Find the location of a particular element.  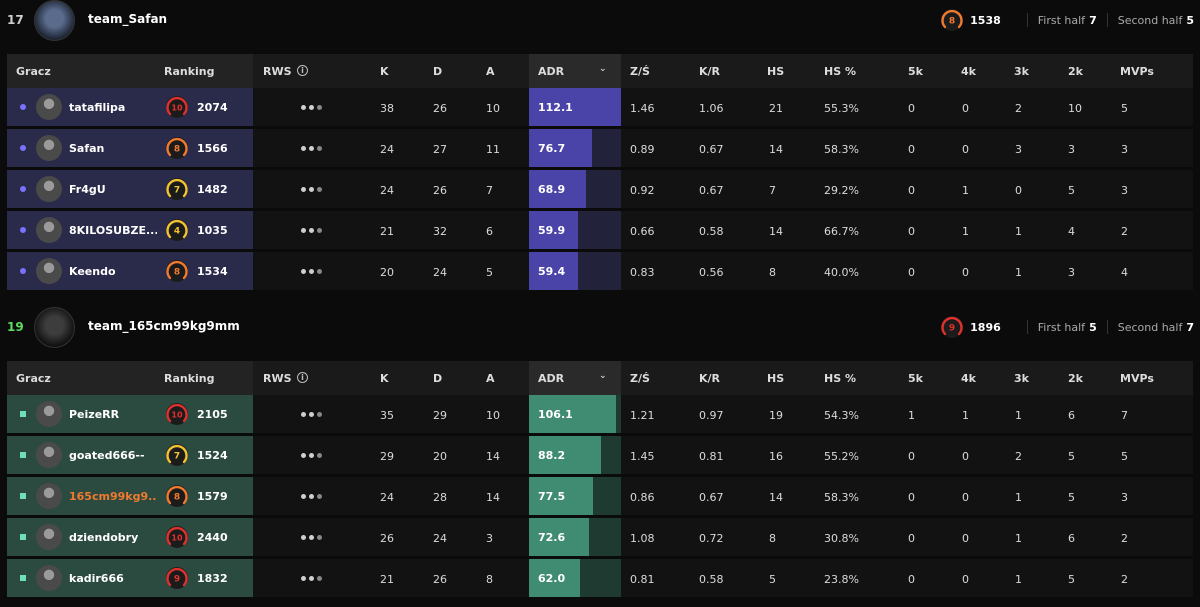

player-cell: Fr4gU 7 1482 is located at coordinates (130, 189).